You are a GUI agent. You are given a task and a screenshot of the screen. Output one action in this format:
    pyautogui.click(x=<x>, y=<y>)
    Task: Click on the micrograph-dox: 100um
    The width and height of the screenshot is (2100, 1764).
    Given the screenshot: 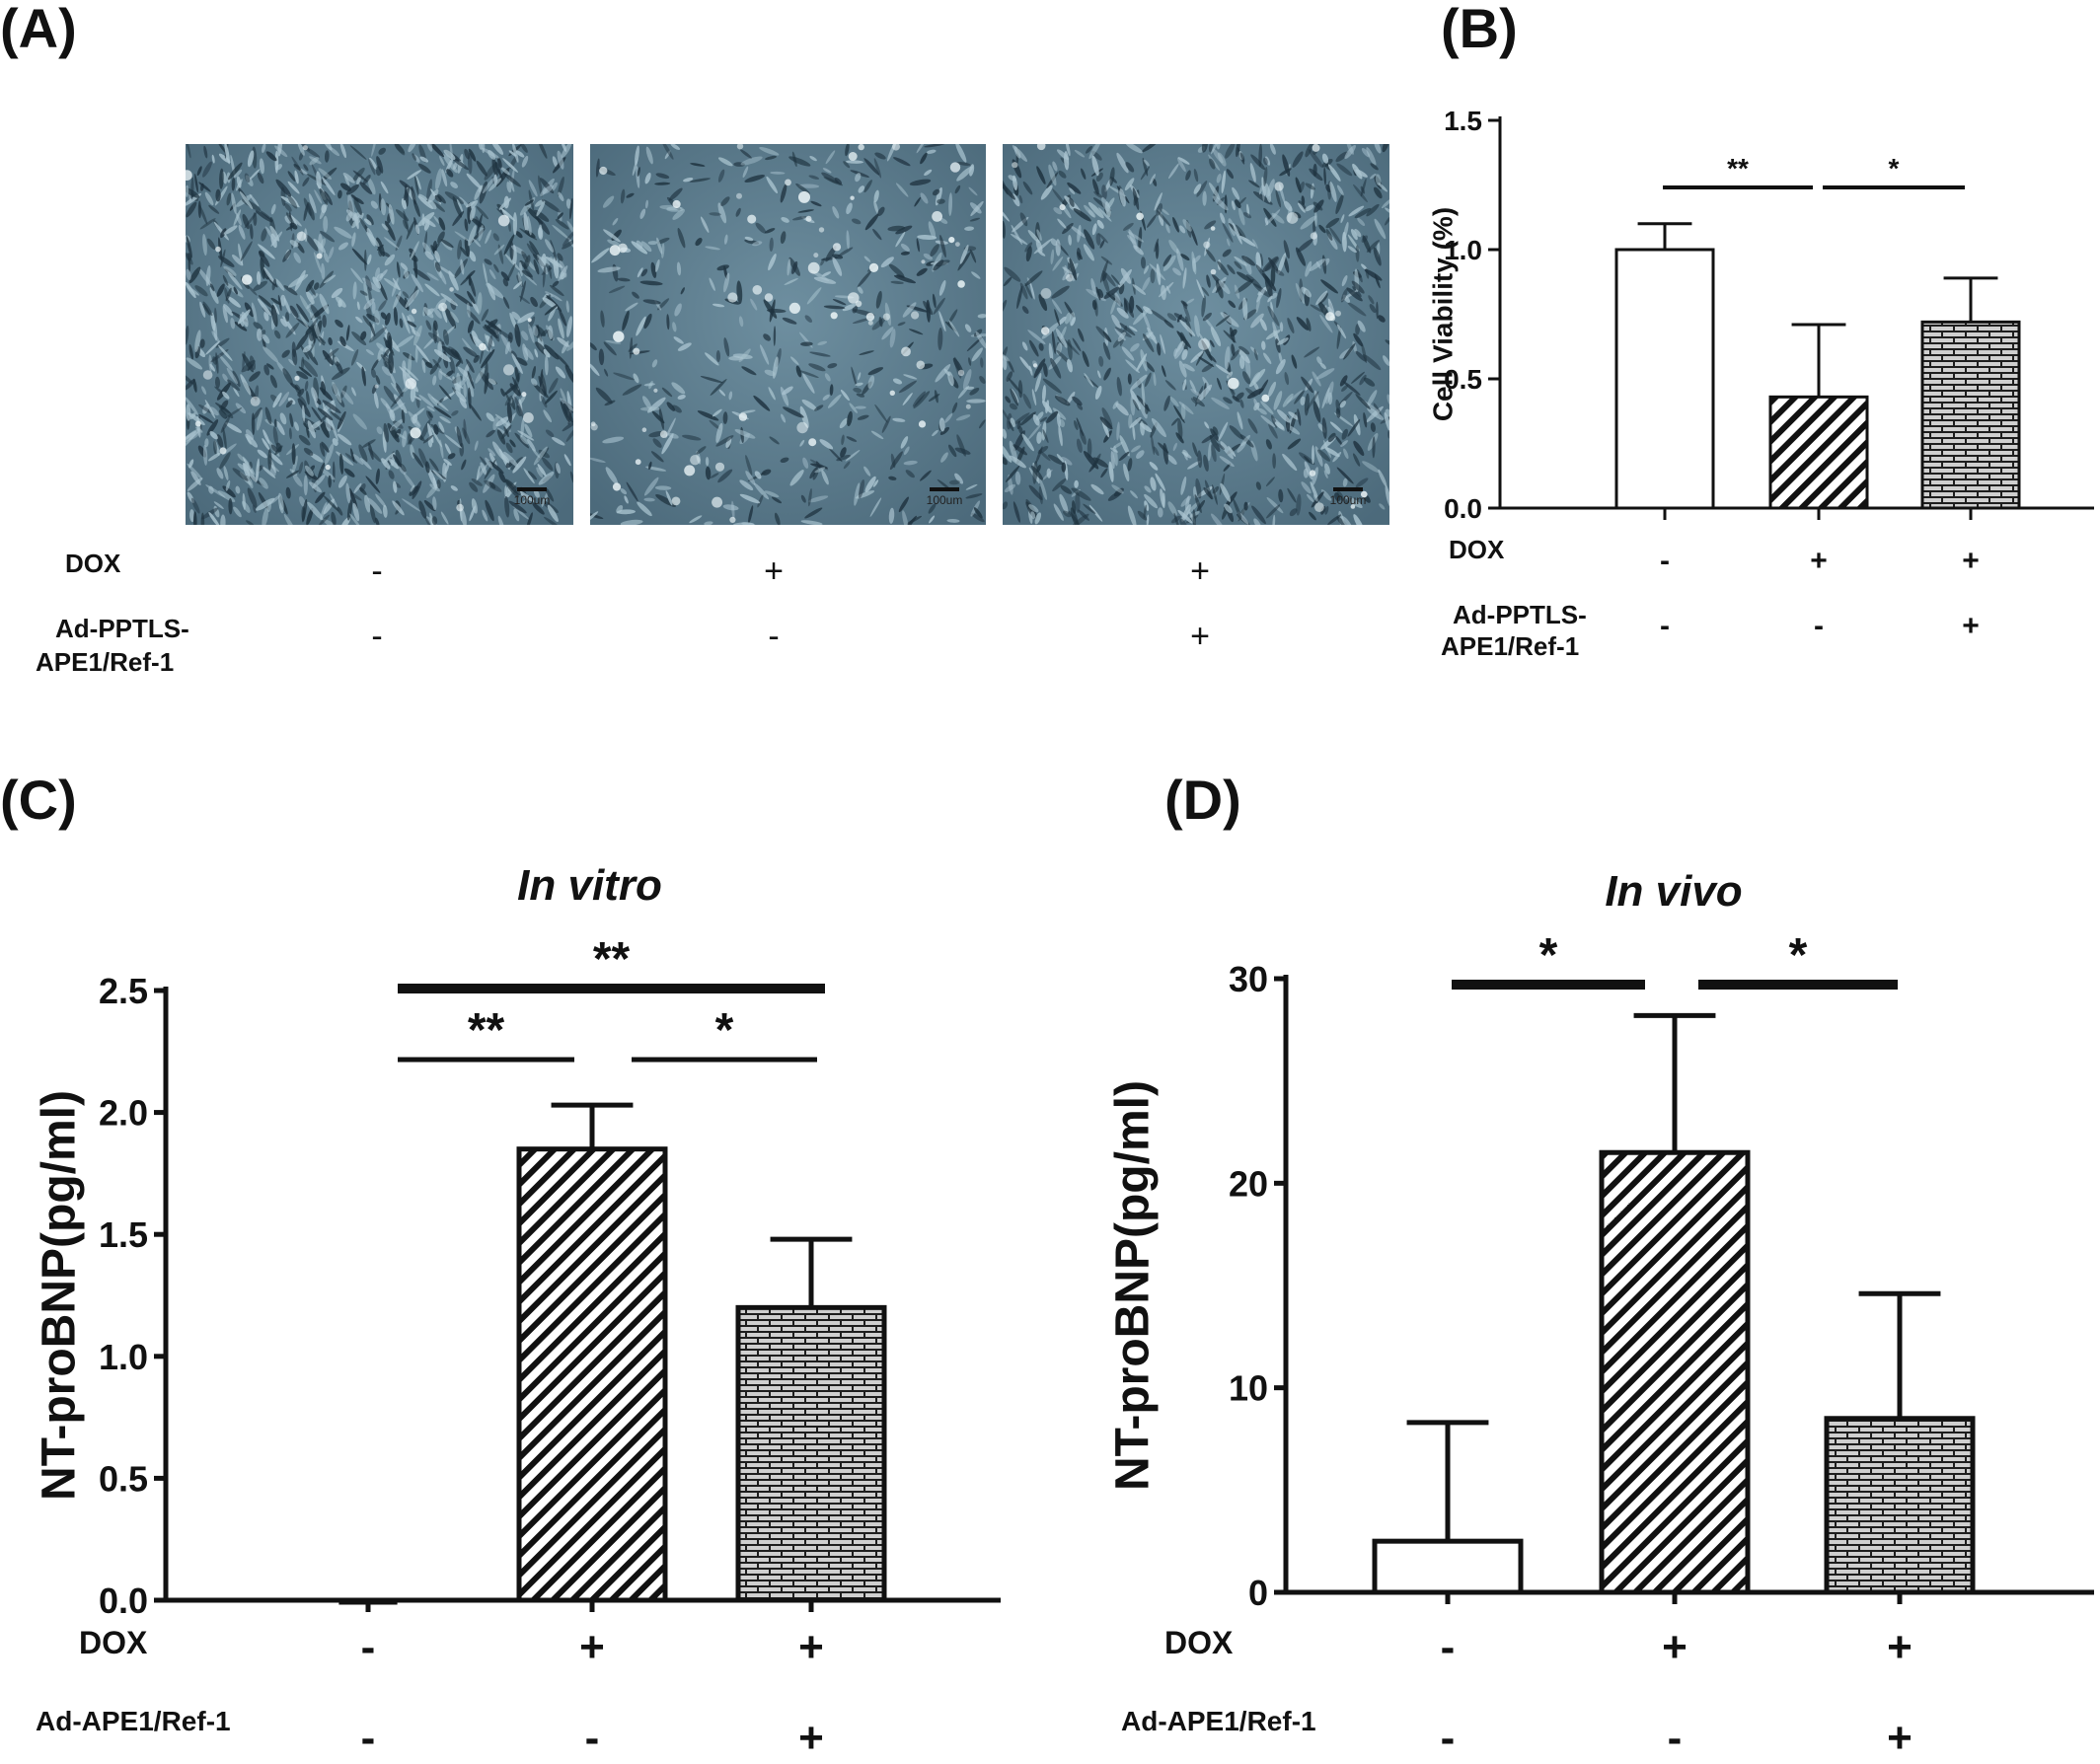 What is the action you would take?
    pyautogui.click(x=788, y=334)
    